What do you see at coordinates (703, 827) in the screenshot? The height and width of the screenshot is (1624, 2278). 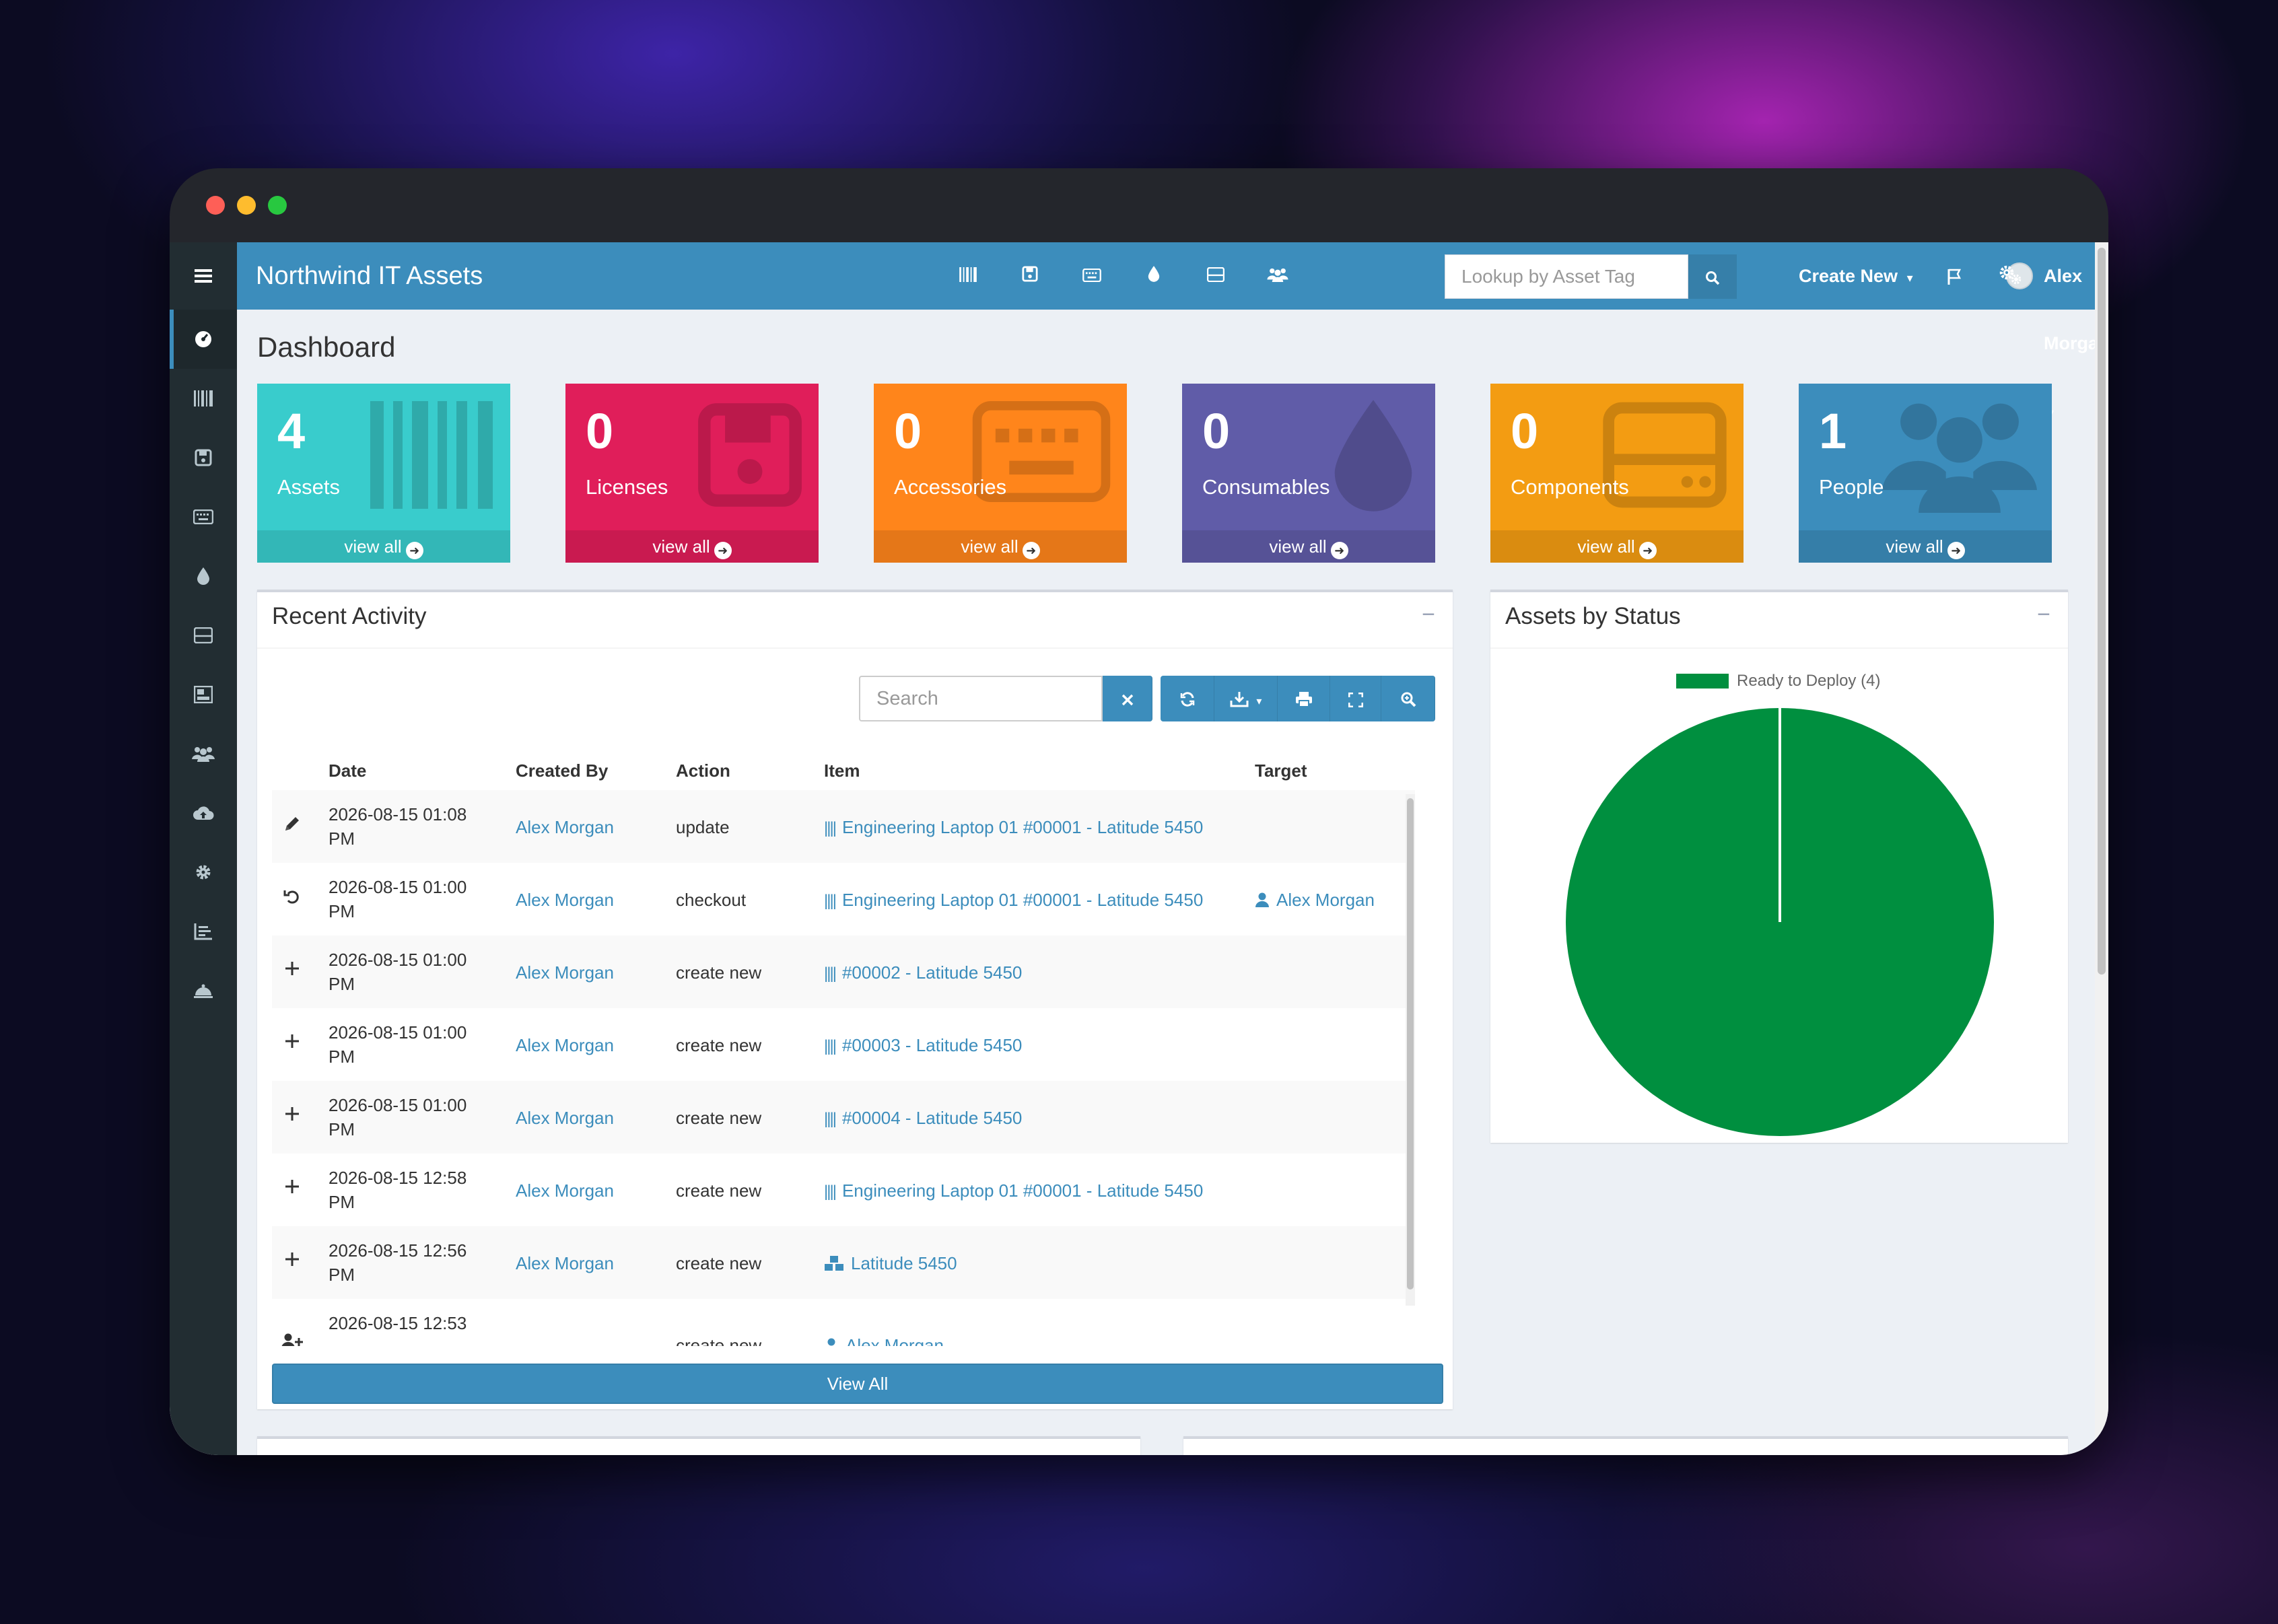 I see `row-action: update` at bounding box center [703, 827].